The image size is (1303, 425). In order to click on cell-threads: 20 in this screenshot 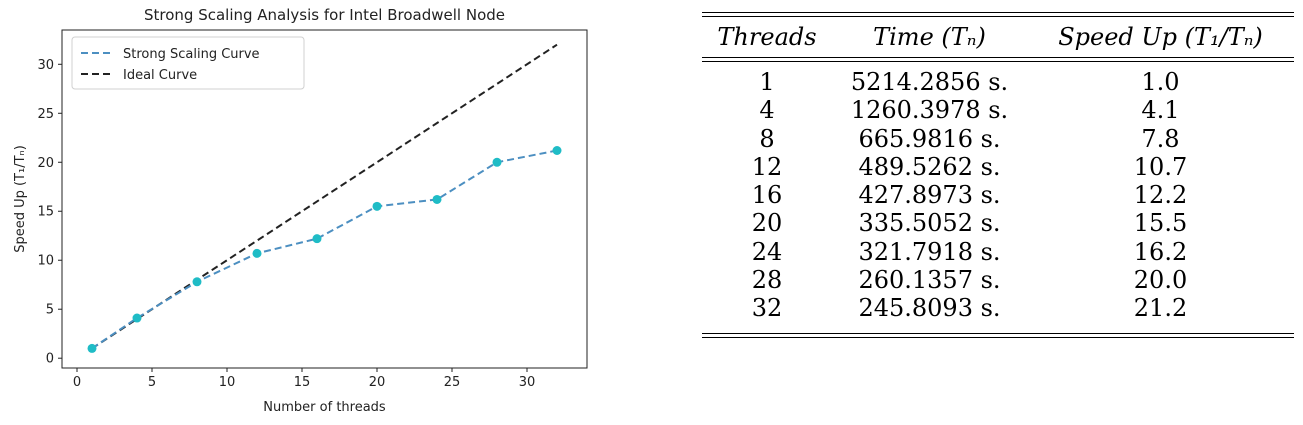, I will do `click(767, 223)`.